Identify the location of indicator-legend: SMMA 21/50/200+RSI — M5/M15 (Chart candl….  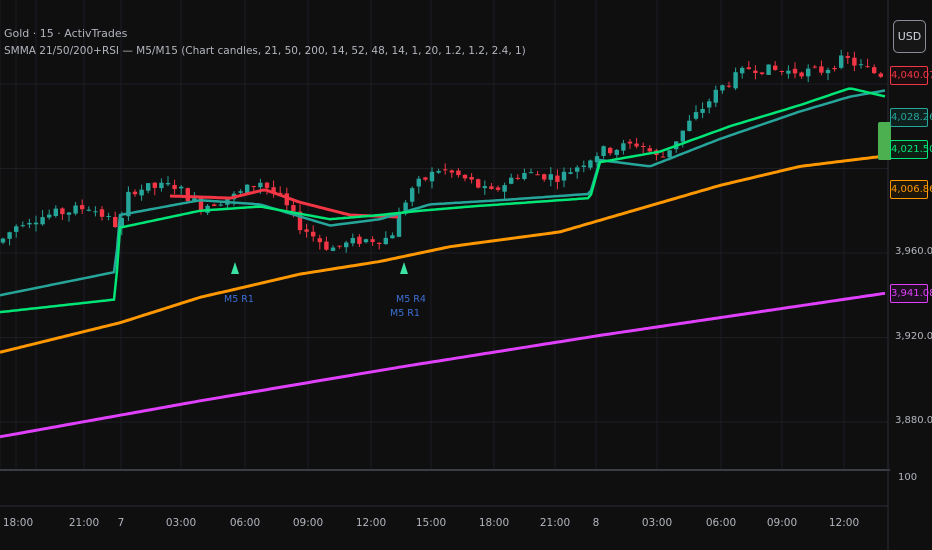
(265, 51).